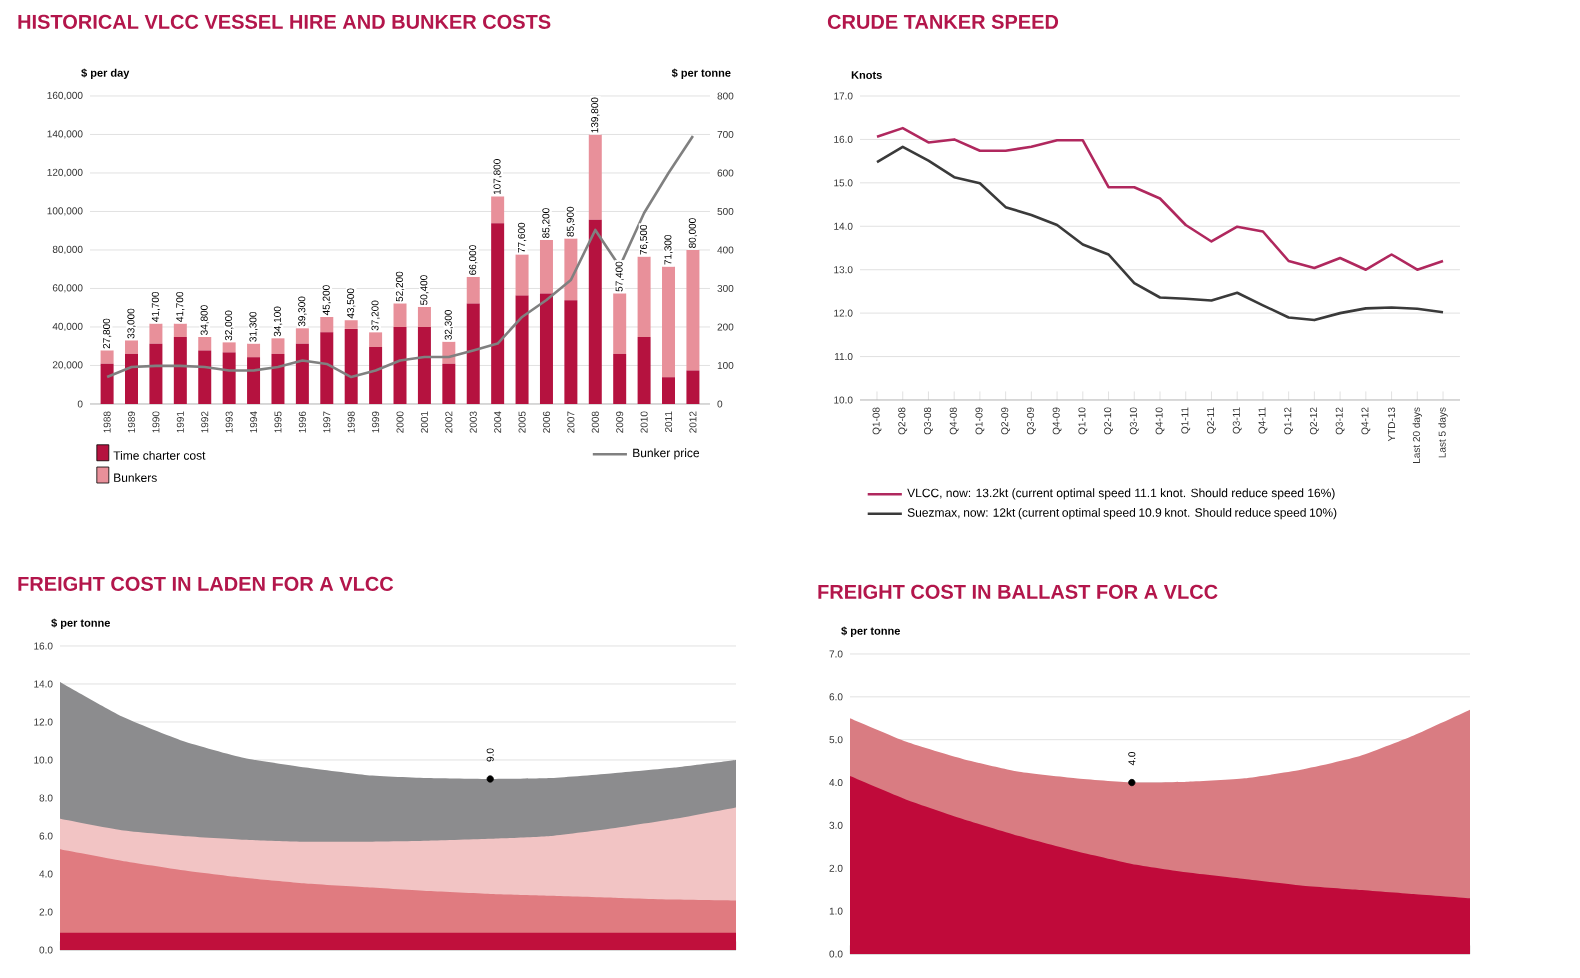 This screenshot has height=978, width=1580. Describe the element at coordinates (206, 583) in the screenshot. I see `chart-title: FREIGHT COST IN LADEN FOR A VLCC` at that location.